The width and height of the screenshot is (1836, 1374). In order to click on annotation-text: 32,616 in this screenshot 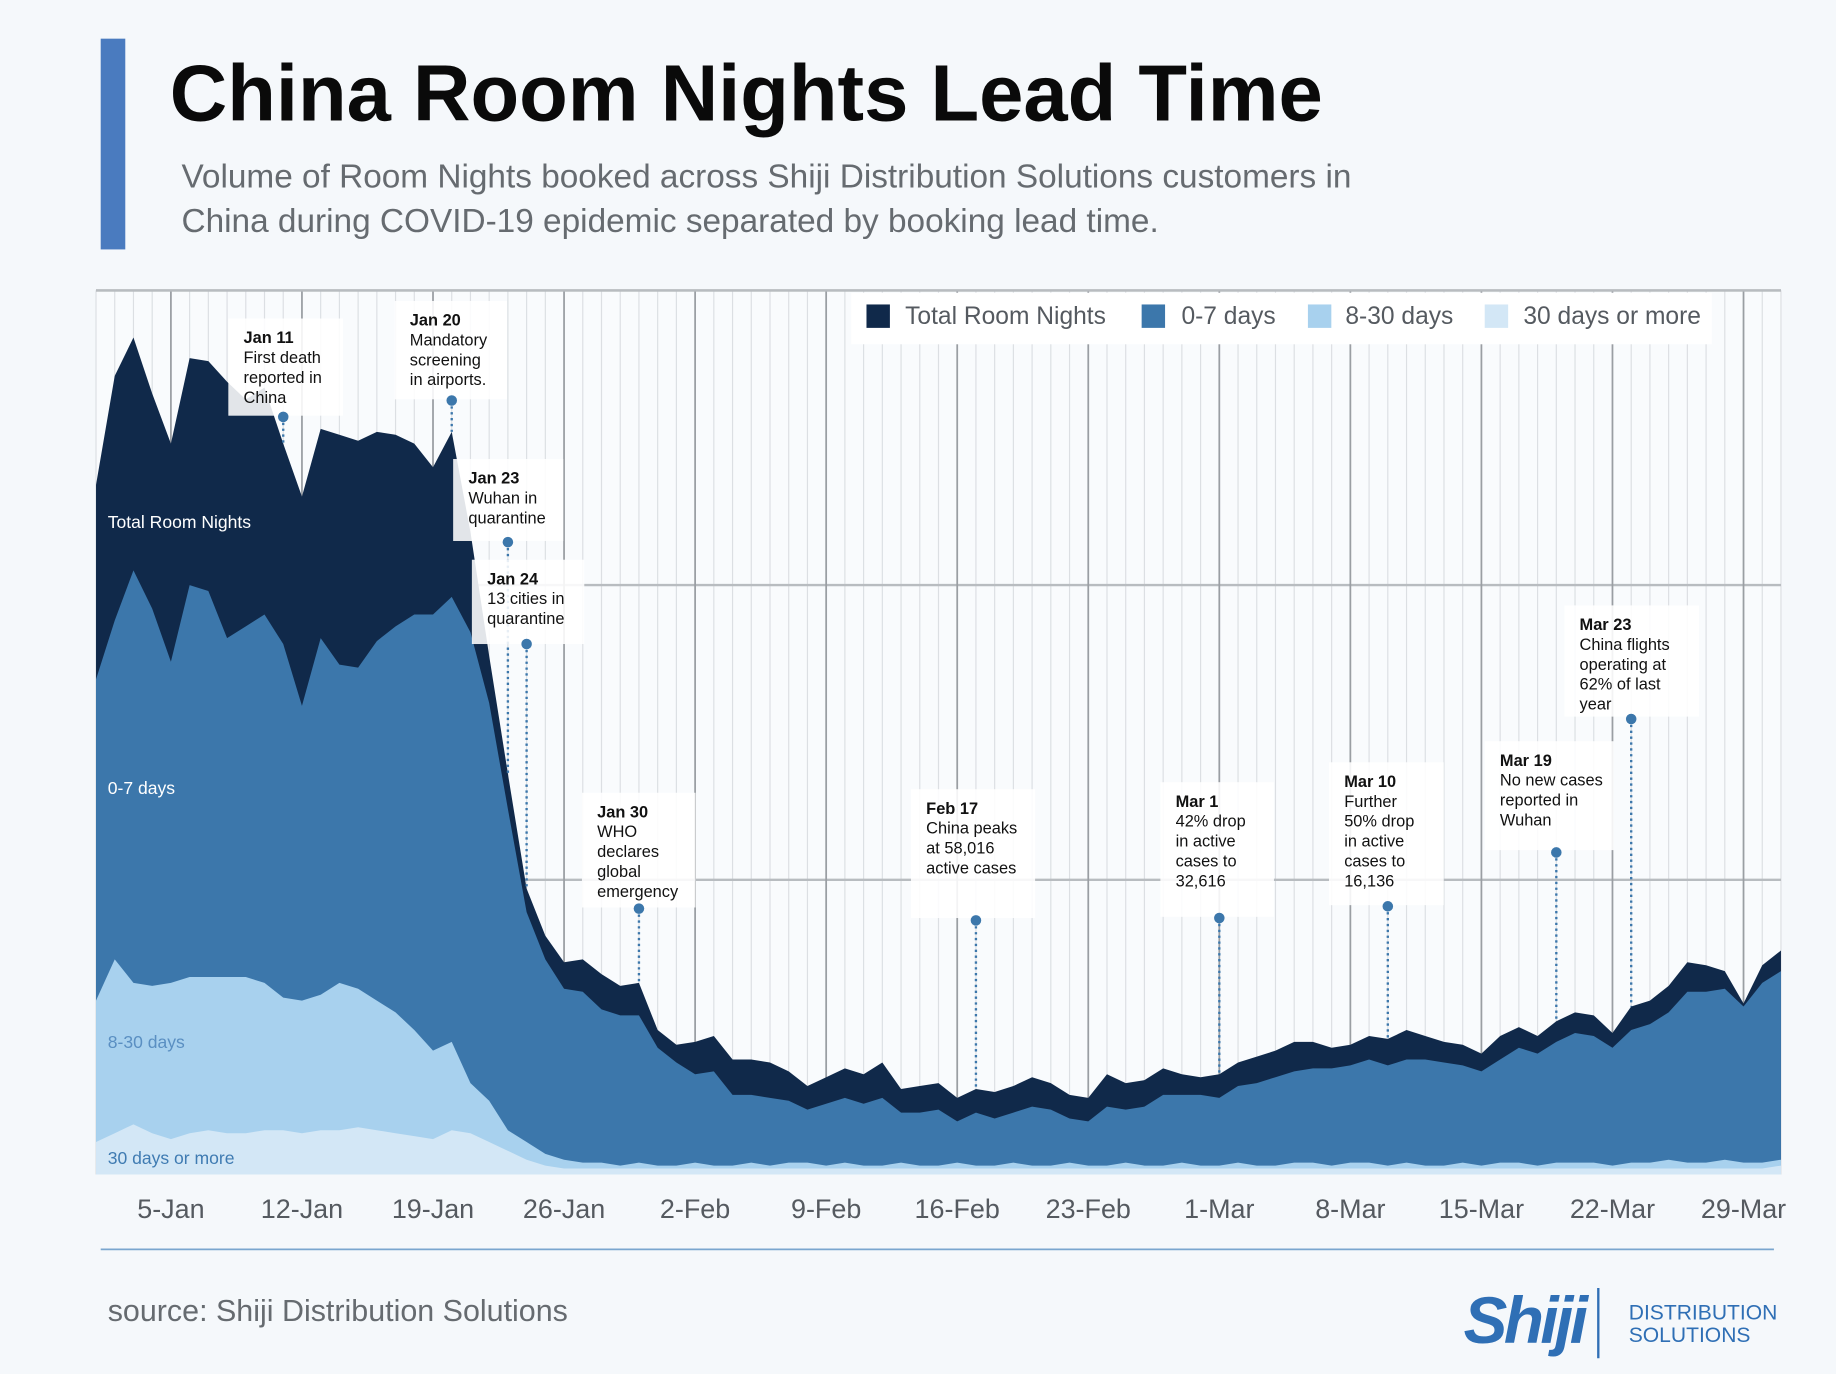, I will do `click(1201, 881)`.